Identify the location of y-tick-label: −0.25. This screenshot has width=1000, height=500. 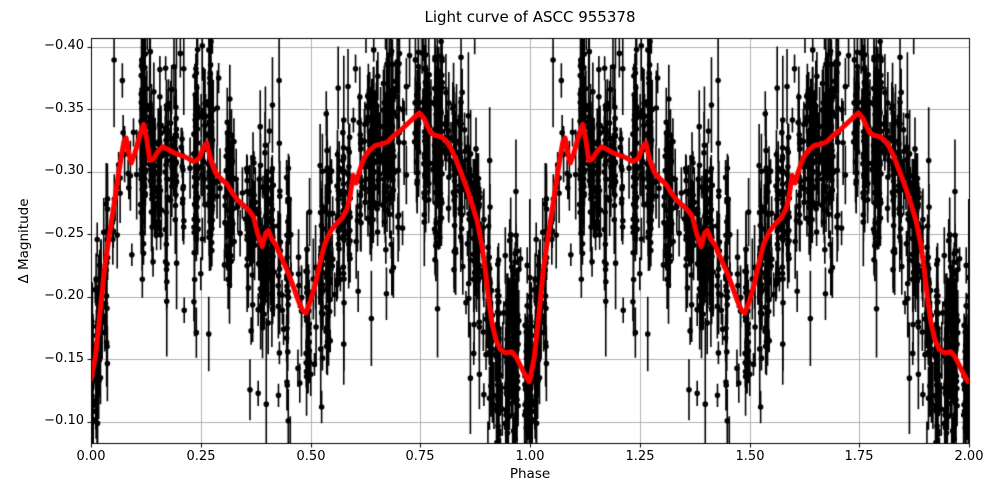
(64, 233).